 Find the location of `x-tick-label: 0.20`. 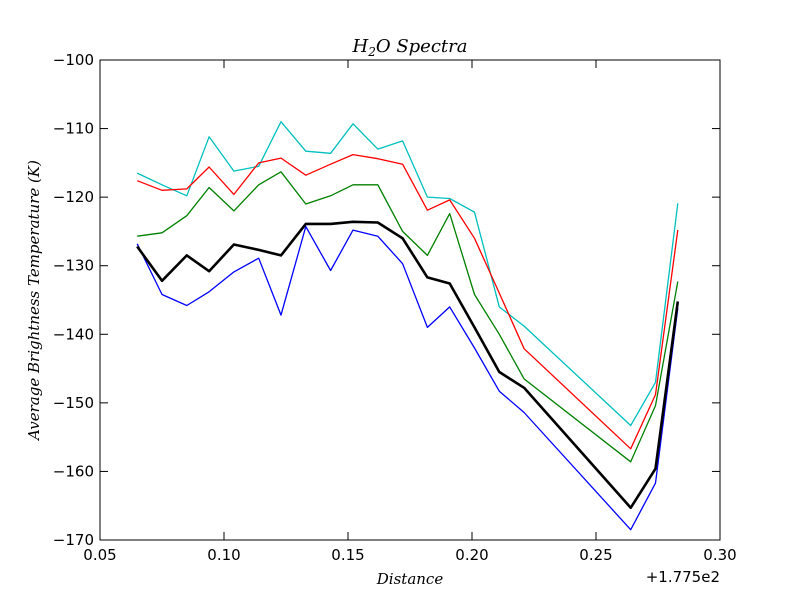

x-tick-label: 0.20 is located at coordinates (471, 555).